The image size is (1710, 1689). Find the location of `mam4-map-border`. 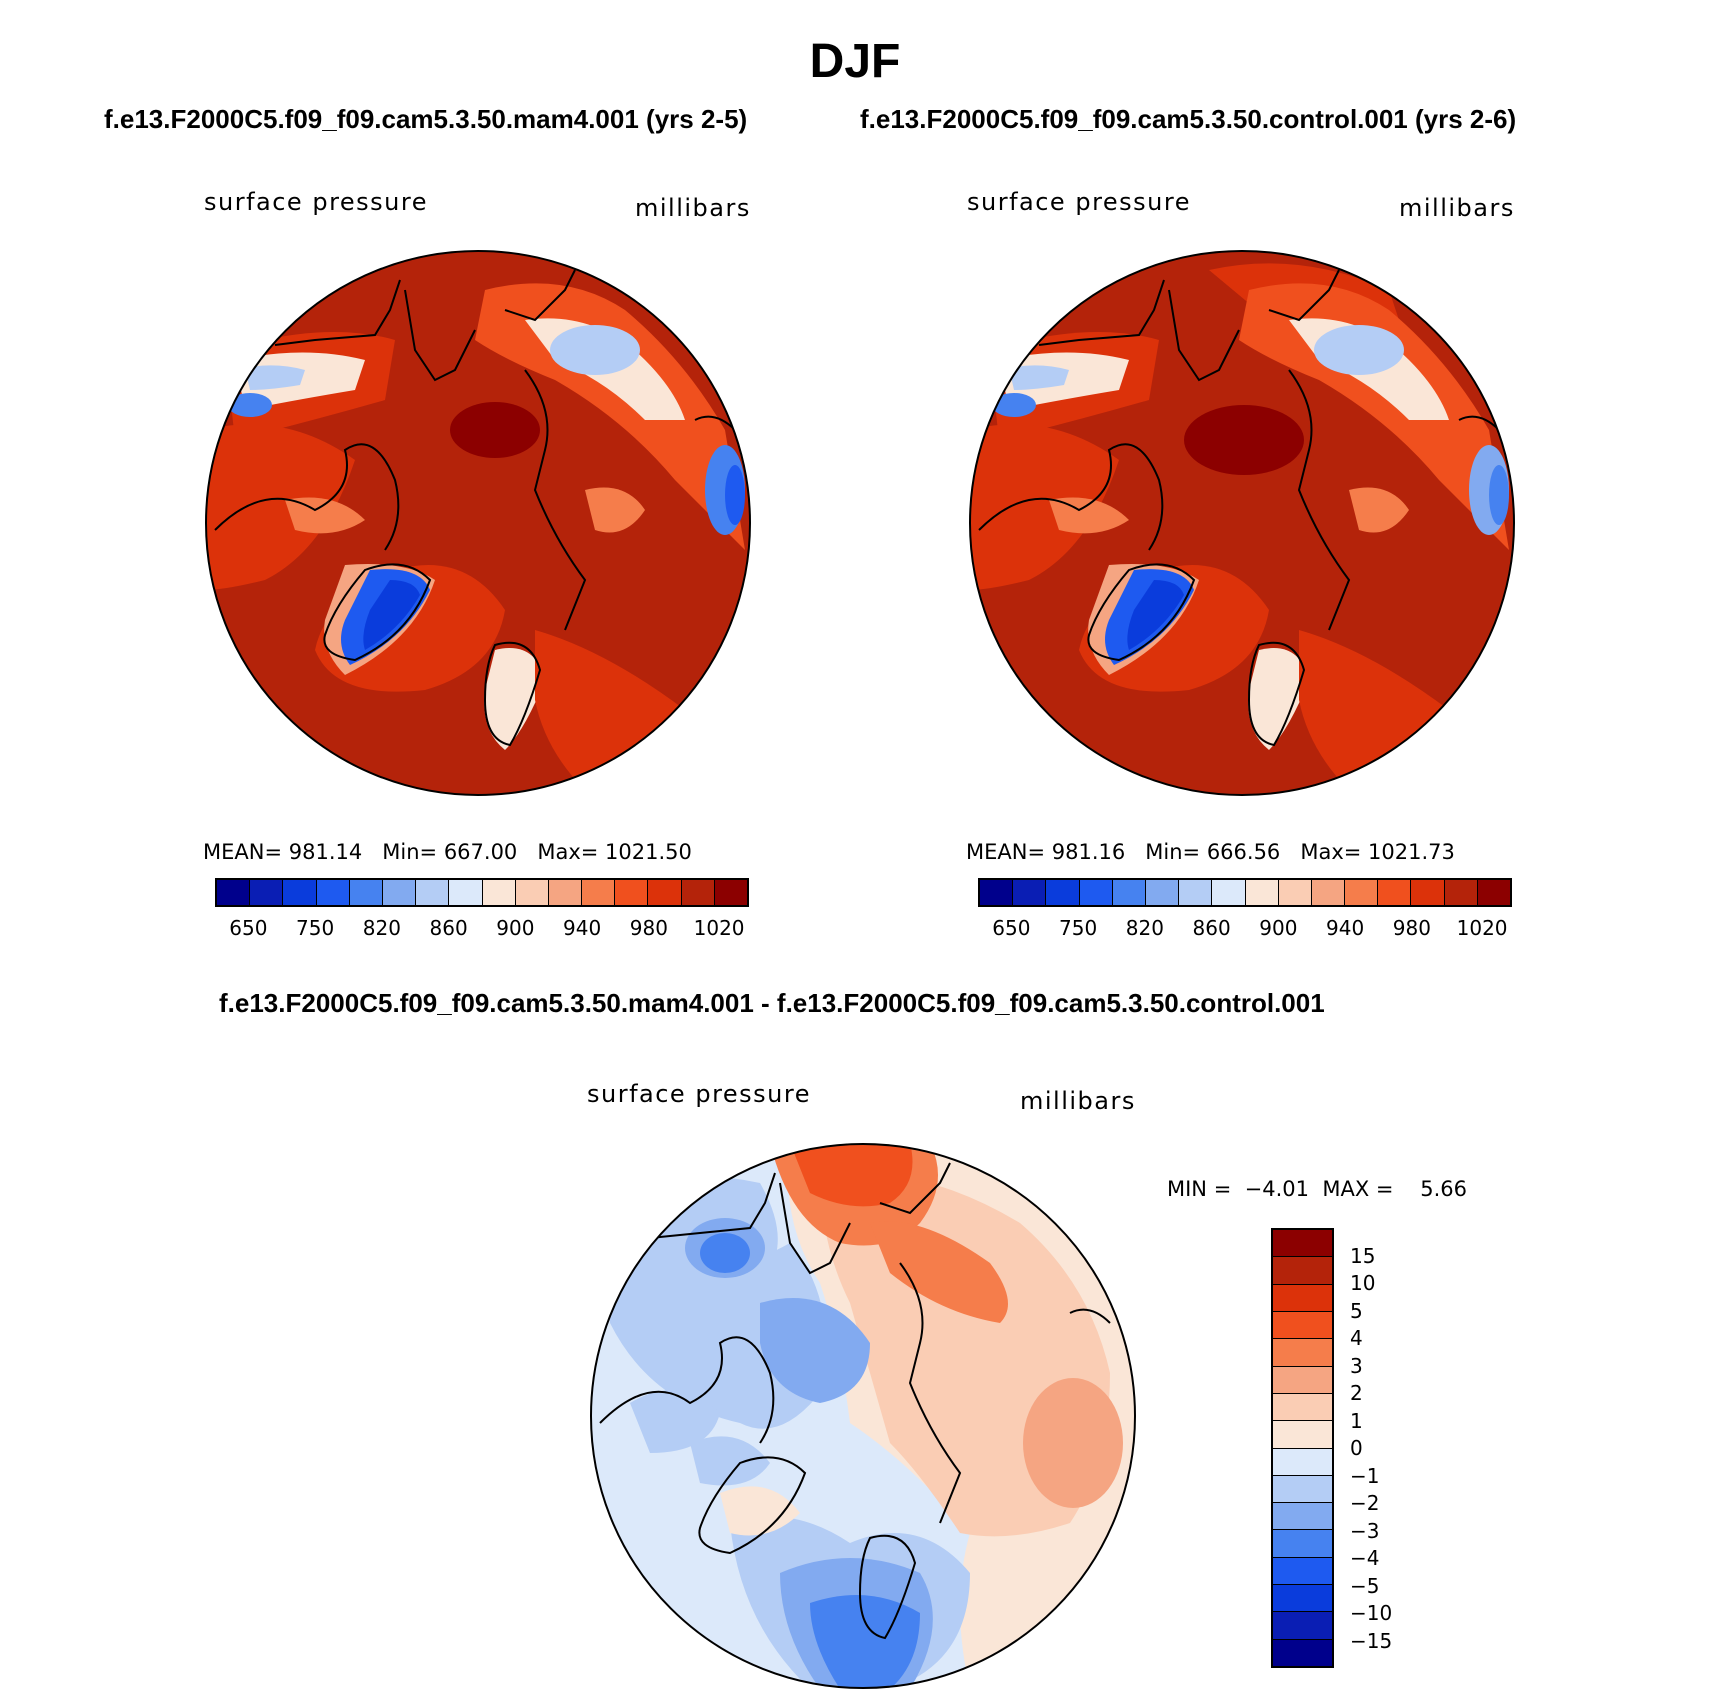

mam4-map-border is located at coordinates (478, 523).